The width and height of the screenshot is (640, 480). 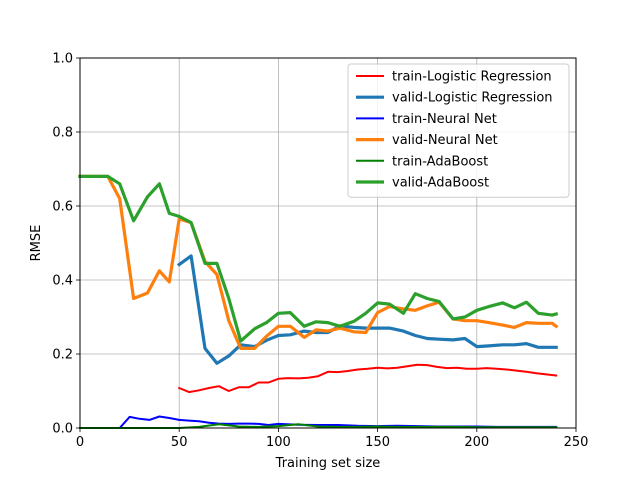 What do you see at coordinates (332, 439) in the screenshot?
I see `x-axis-ticks: 0 50 100 150 200 250` at bounding box center [332, 439].